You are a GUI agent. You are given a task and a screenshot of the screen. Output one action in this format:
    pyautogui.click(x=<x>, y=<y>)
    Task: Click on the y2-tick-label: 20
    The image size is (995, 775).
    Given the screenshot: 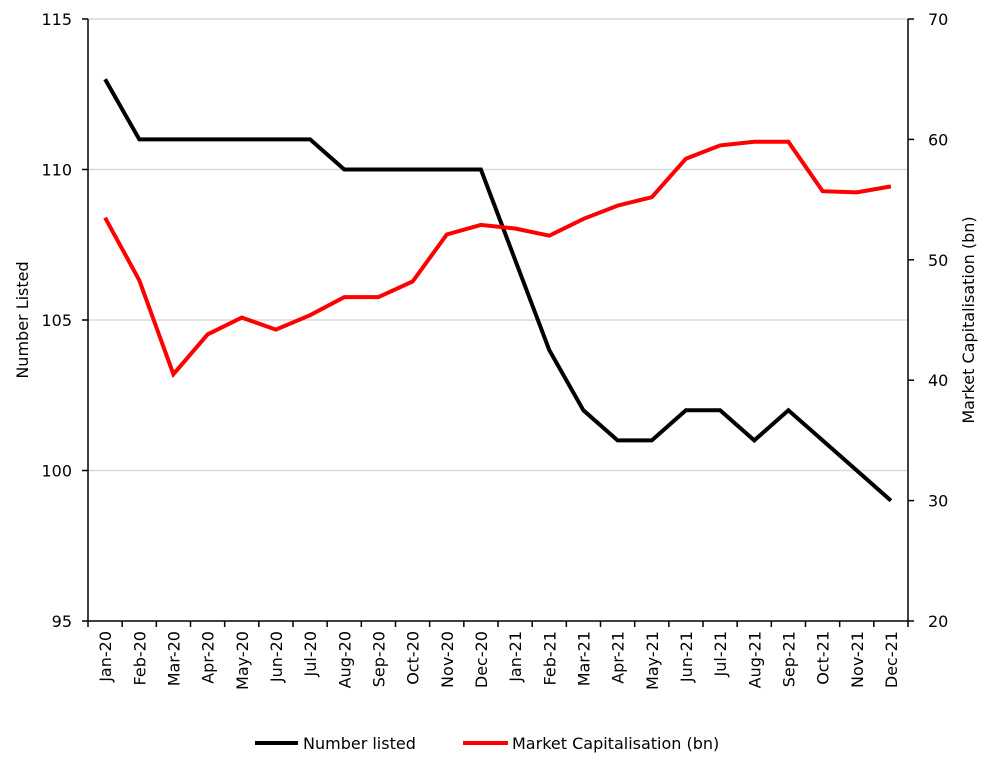 What is the action you would take?
    pyautogui.click(x=938, y=621)
    